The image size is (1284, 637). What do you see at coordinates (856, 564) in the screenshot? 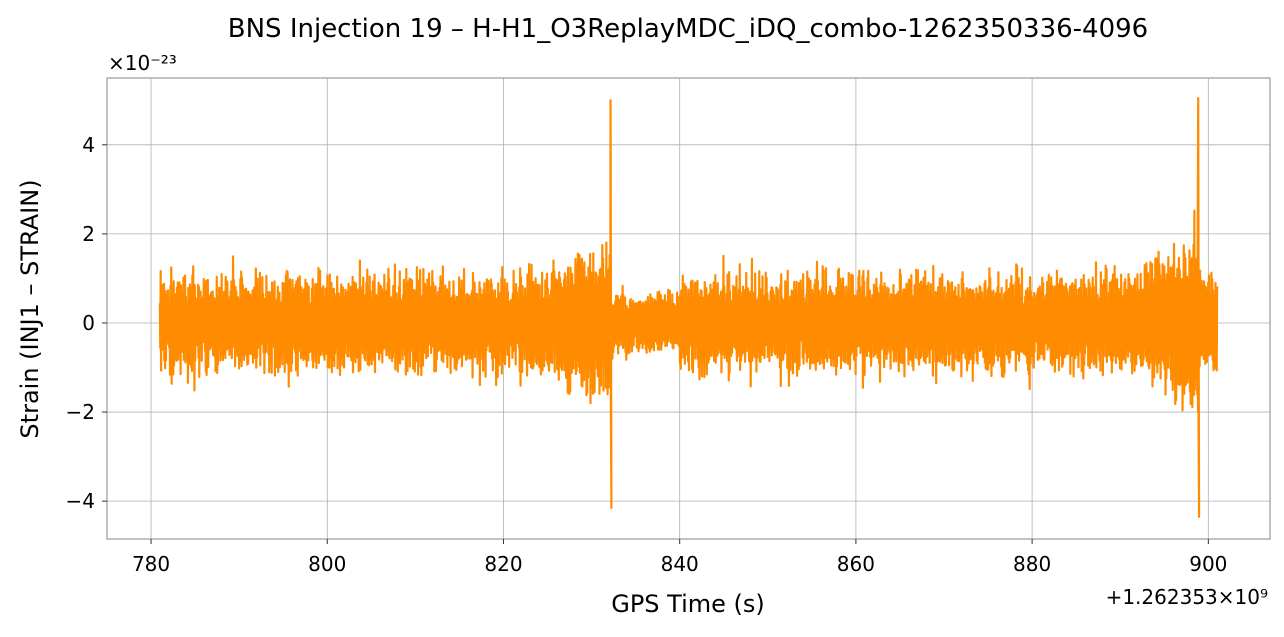
I see `x-tick-label: 860` at bounding box center [856, 564].